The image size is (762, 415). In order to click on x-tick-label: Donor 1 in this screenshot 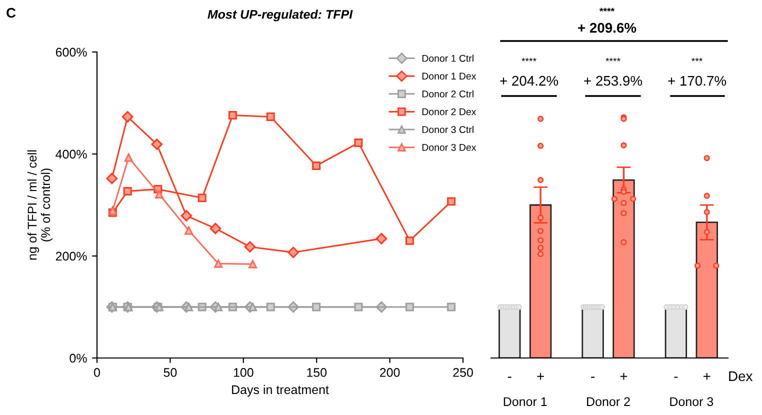, I will do `click(525, 401)`.